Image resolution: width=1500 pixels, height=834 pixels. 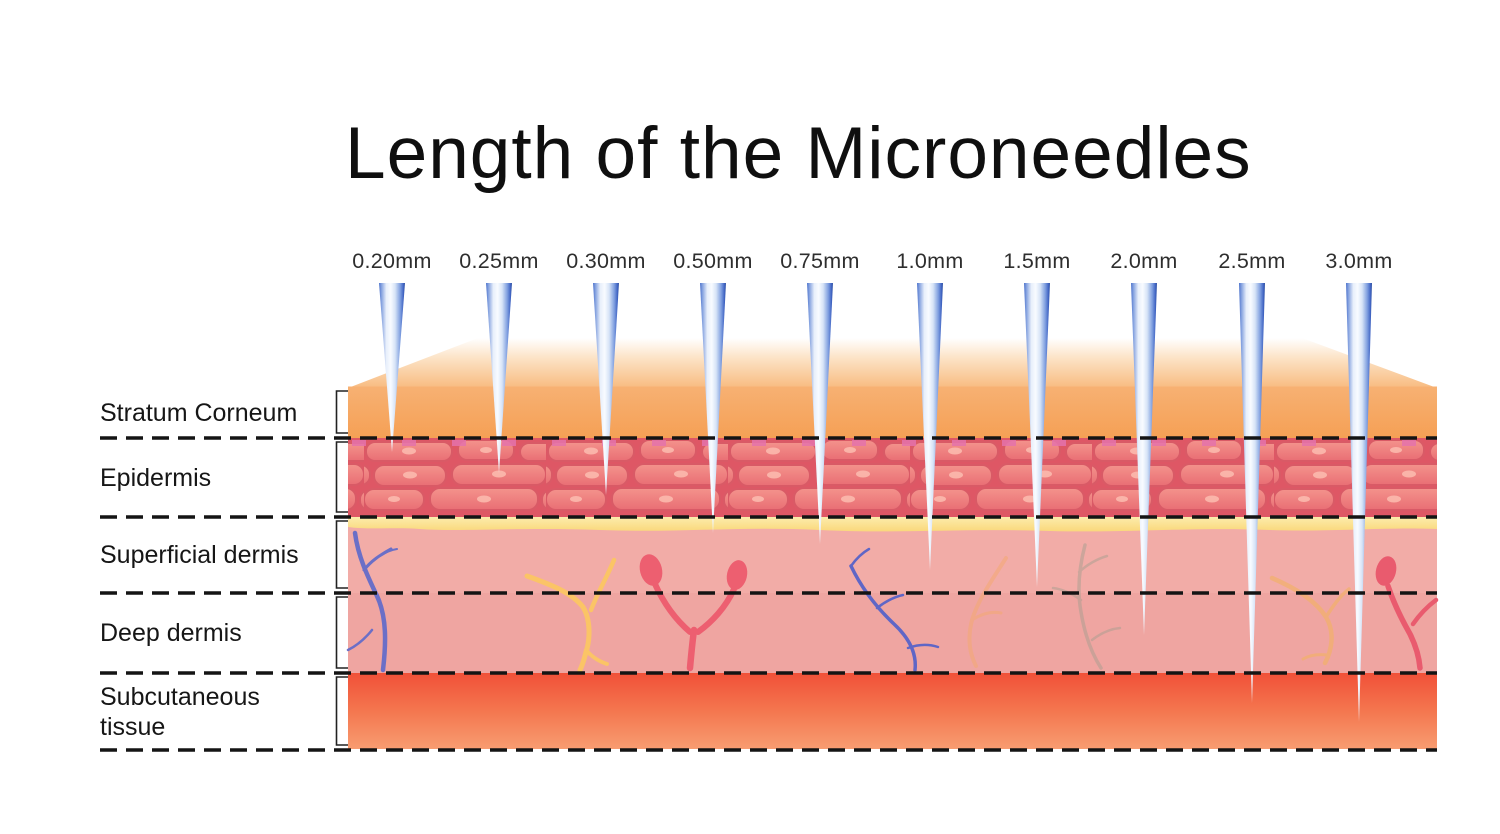 What do you see at coordinates (713, 261) in the screenshot?
I see `needle-length-label: 0.50mm` at bounding box center [713, 261].